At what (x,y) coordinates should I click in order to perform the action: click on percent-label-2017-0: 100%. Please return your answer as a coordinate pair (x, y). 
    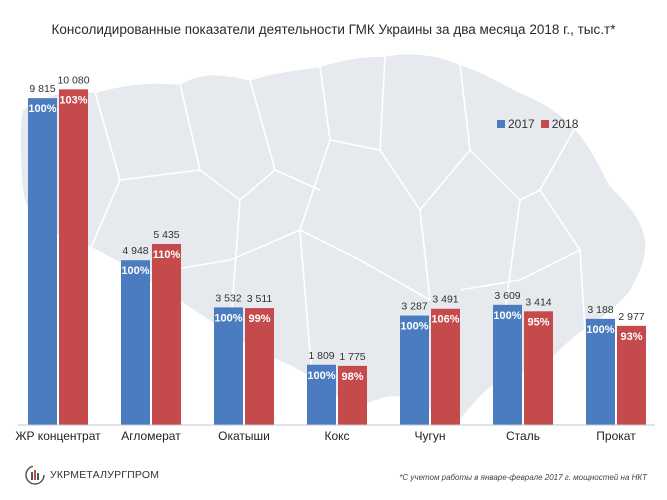
    Looking at the image, I should click on (42, 109).